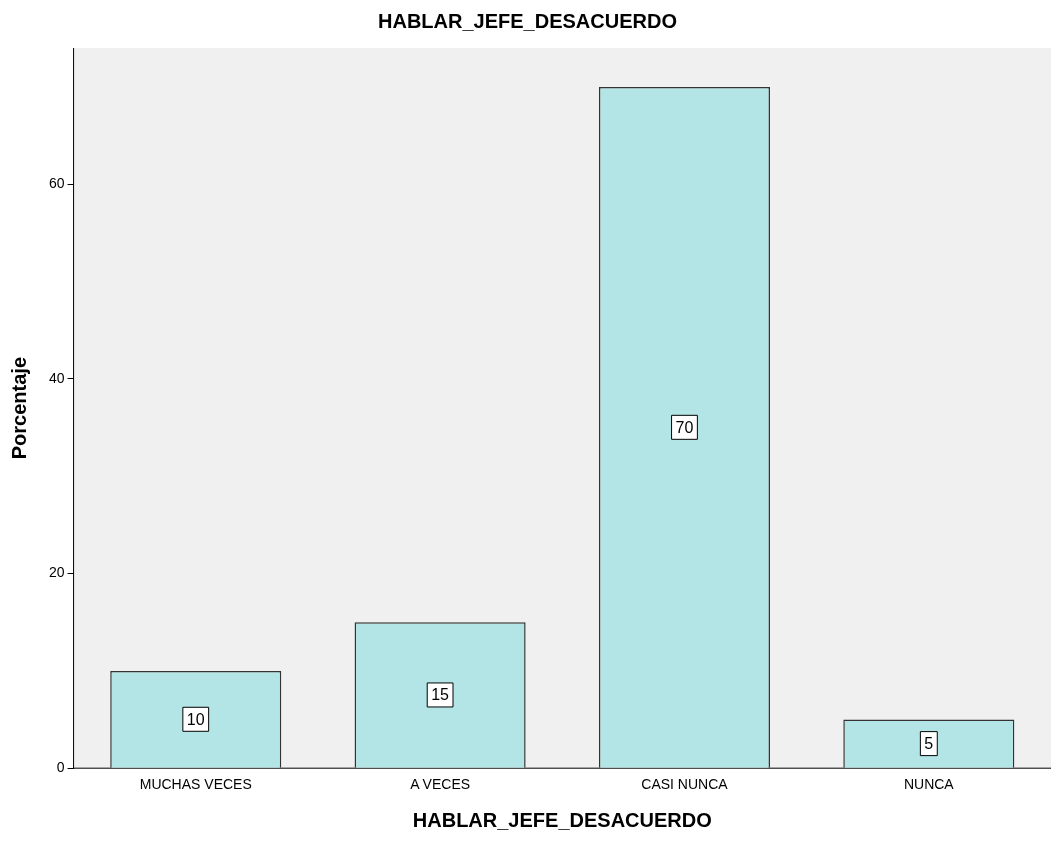 The image size is (1057, 841). I want to click on chart-title: HABLAR_JEFE_DESACUERDO, so click(527, 20).